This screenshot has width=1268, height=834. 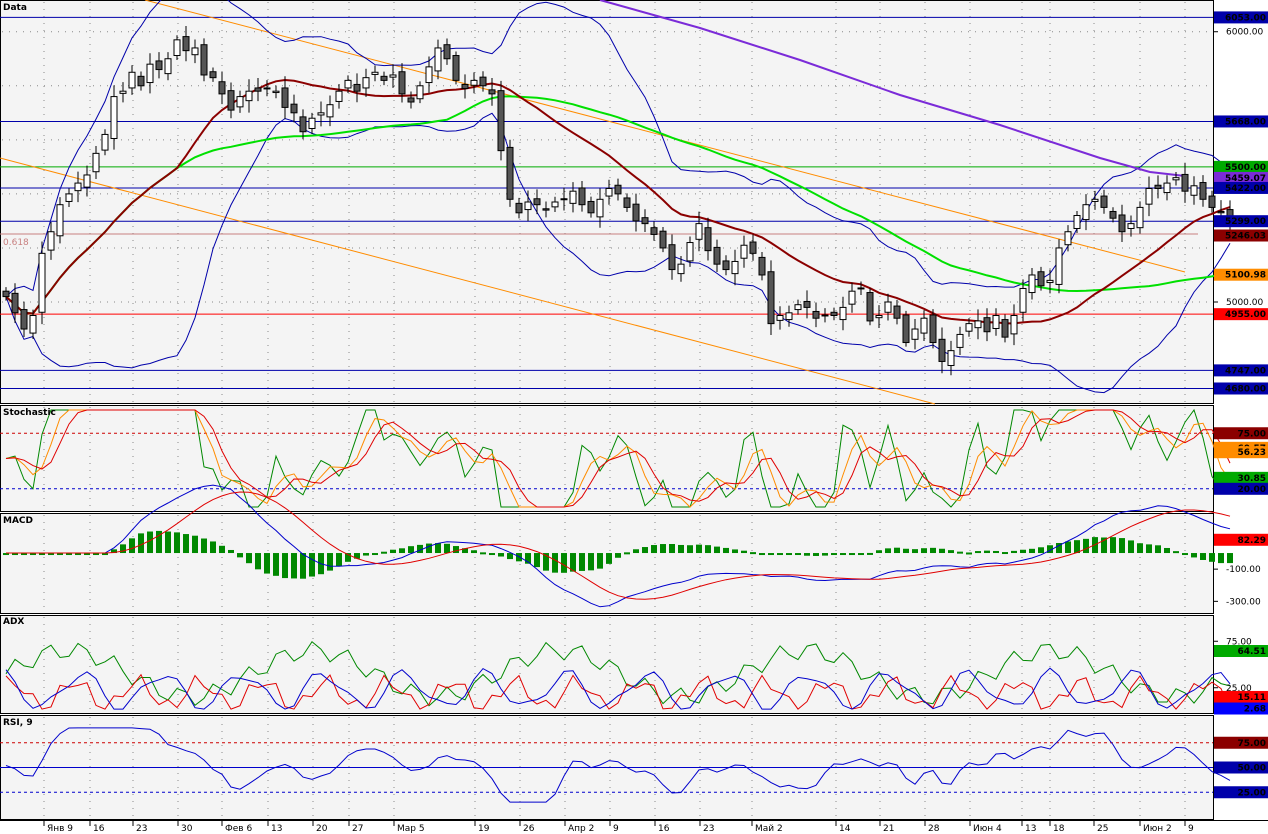 I want to click on rsi-value-label: 50.00, so click(x=1252, y=769).